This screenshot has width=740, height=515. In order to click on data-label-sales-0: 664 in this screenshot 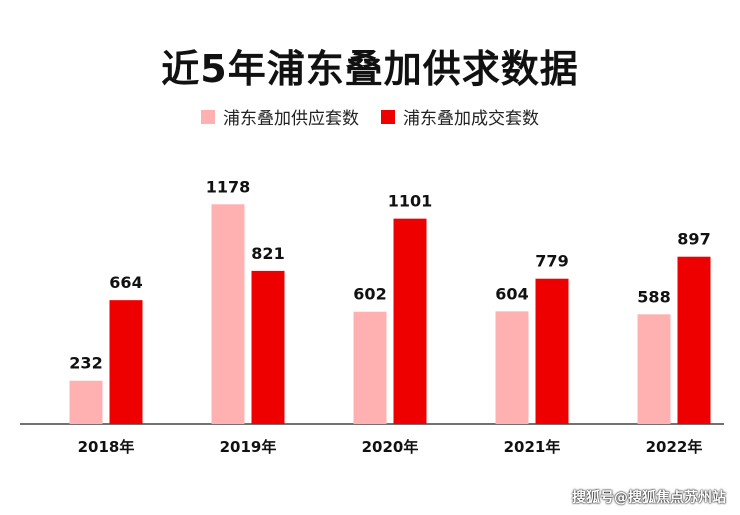, I will do `click(125, 282)`.